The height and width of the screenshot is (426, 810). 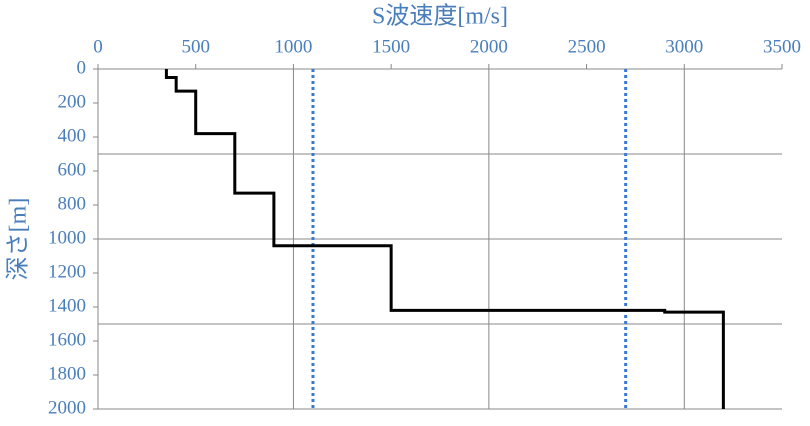 I want to click on y-tick-label: 2000, so click(x=67, y=407).